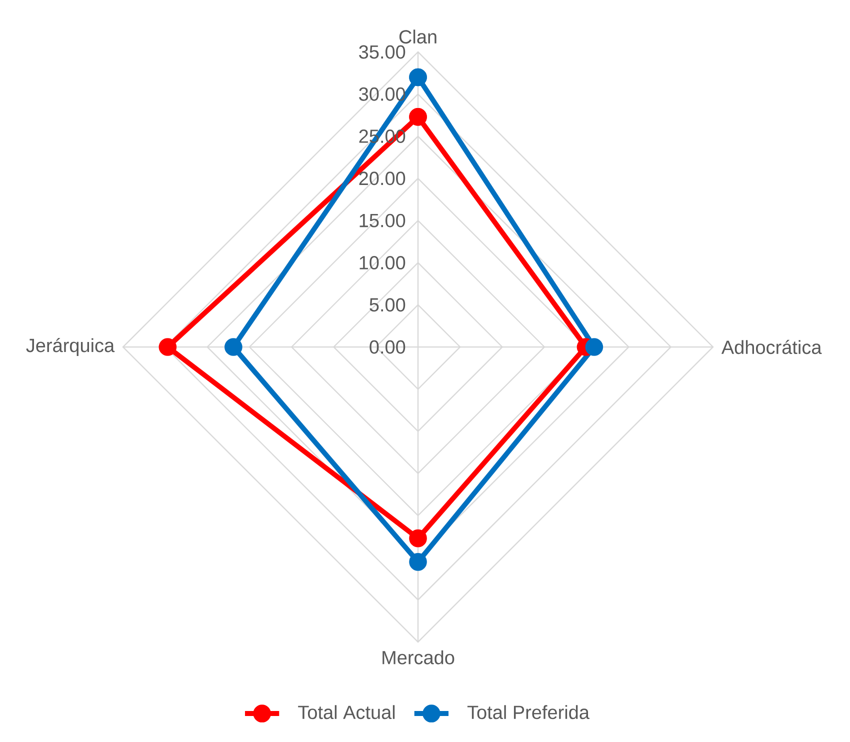  What do you see at coordinates (417, 37) in the screenshot?
I see `spoke-label: Clan` at bounding box center [417, 37].